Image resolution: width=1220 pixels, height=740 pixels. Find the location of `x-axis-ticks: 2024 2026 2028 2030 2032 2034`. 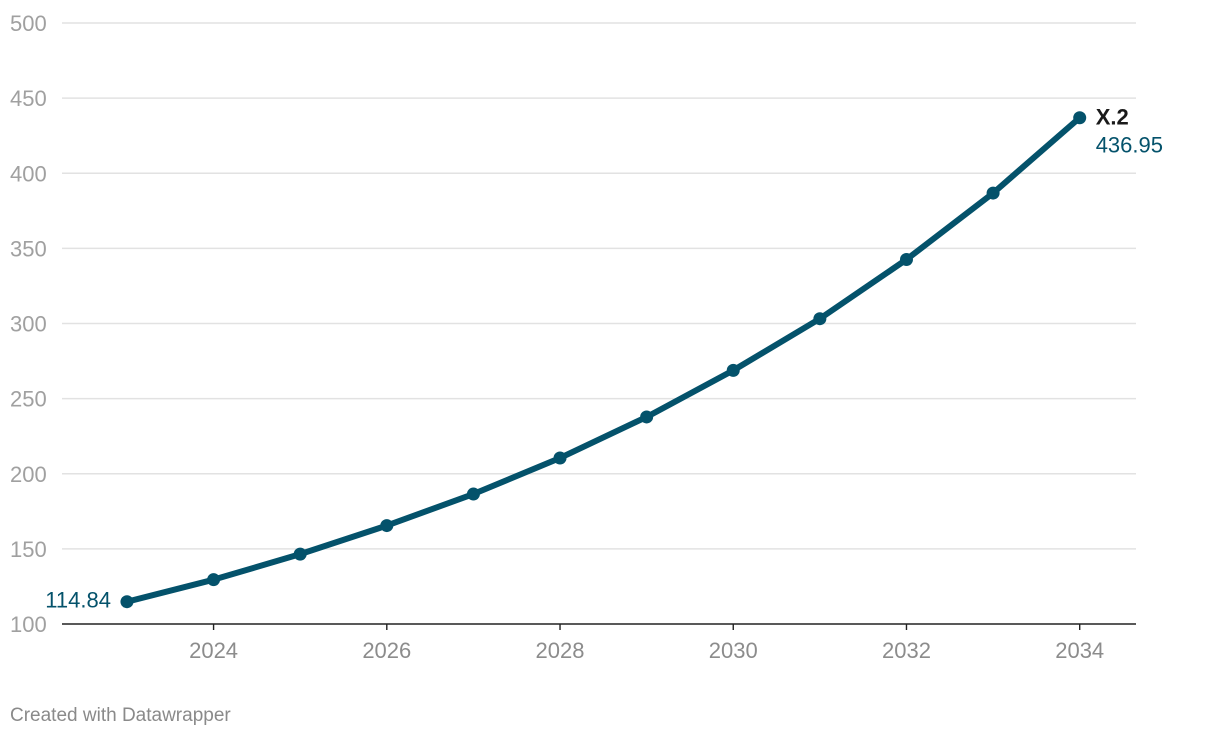

x-axis-ticks: 2024 2026 2028 2030 2032 2034 is located at coordinates (646, 643).